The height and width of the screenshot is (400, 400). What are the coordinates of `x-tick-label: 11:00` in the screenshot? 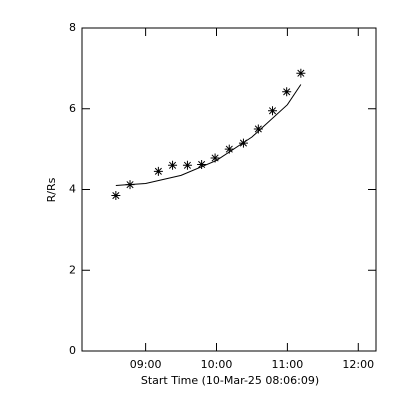 It's located at (288, 364).